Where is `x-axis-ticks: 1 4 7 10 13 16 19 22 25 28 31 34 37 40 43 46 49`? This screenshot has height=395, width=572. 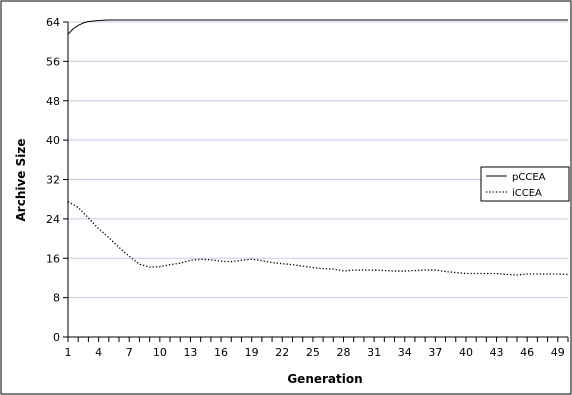 x-axis-ticks: 1 4 7 10 13 16 19 22 25 28 31 34 37 40 43 46 49 is located at coordinates (317, 348).